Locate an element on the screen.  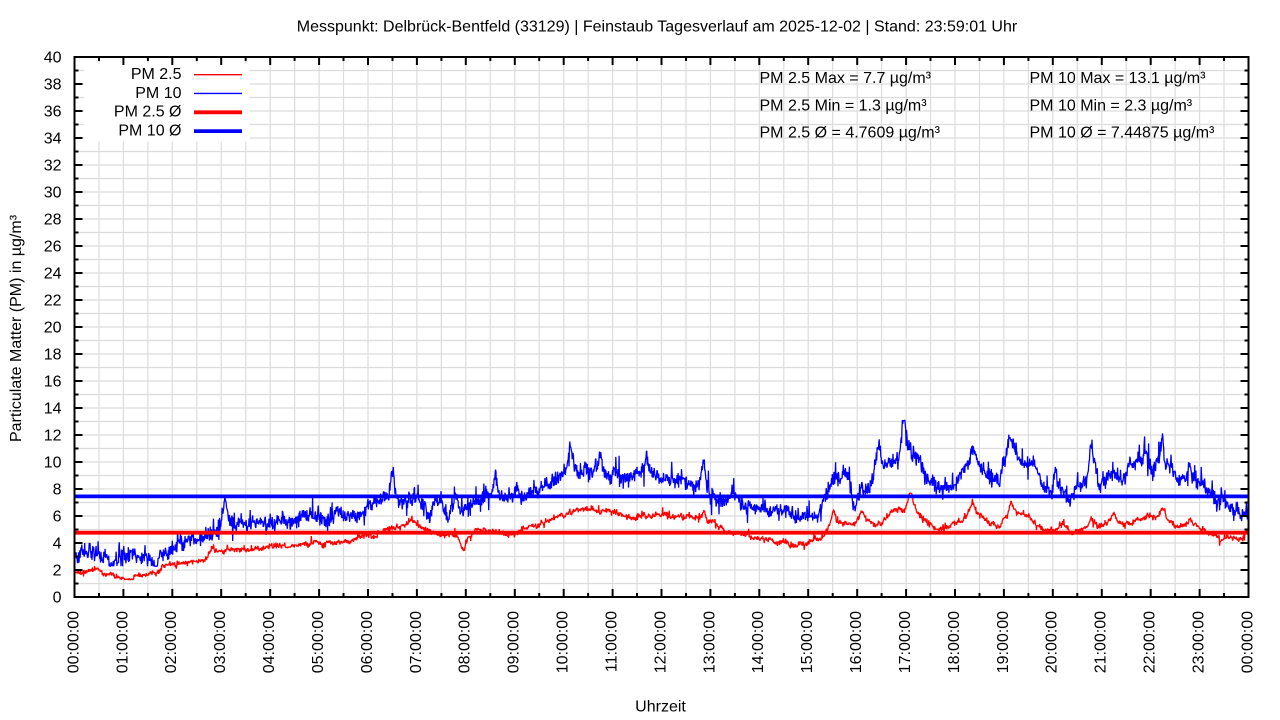
svg-text: 03:00:00 is located at coordinates (220, 642).